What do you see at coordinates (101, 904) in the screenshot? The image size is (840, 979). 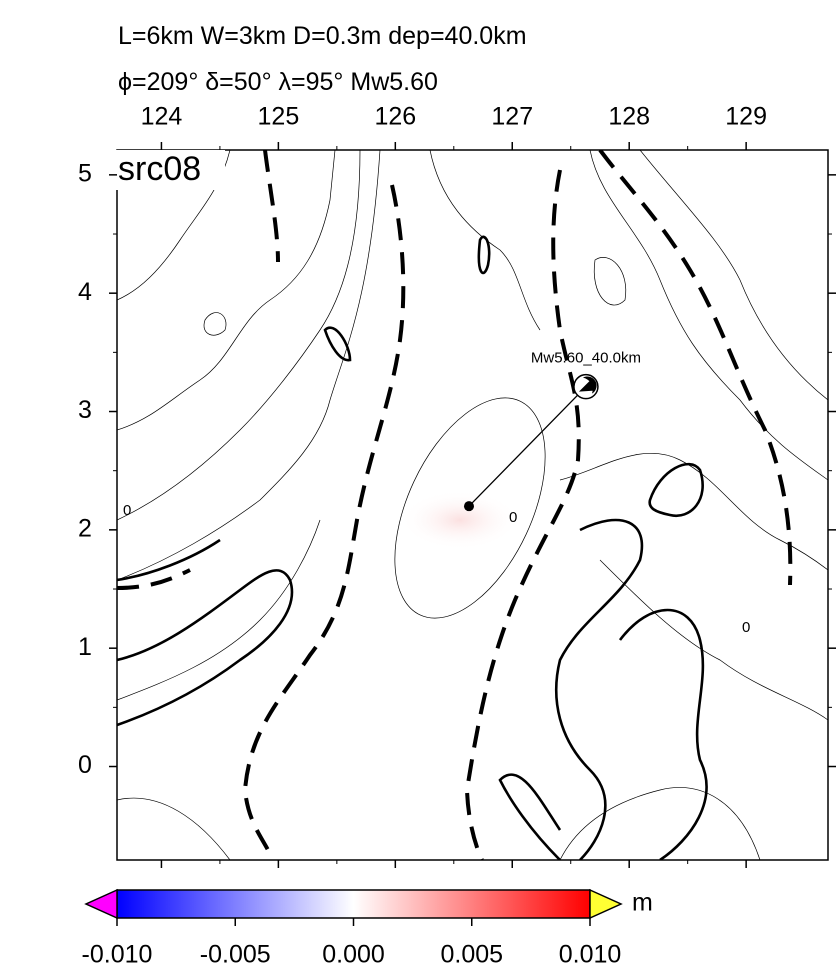 I see `colorbar-low-triangle` at bounding box center [101, 904].